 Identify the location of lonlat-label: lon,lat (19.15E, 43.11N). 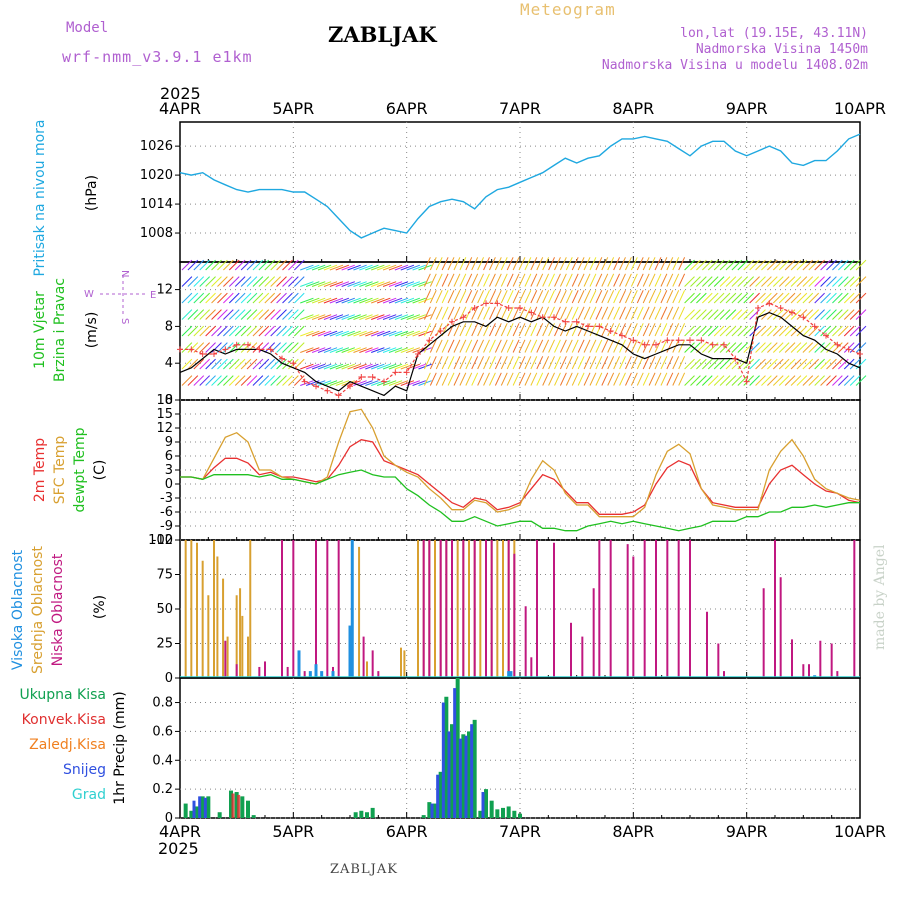
(774, 33).